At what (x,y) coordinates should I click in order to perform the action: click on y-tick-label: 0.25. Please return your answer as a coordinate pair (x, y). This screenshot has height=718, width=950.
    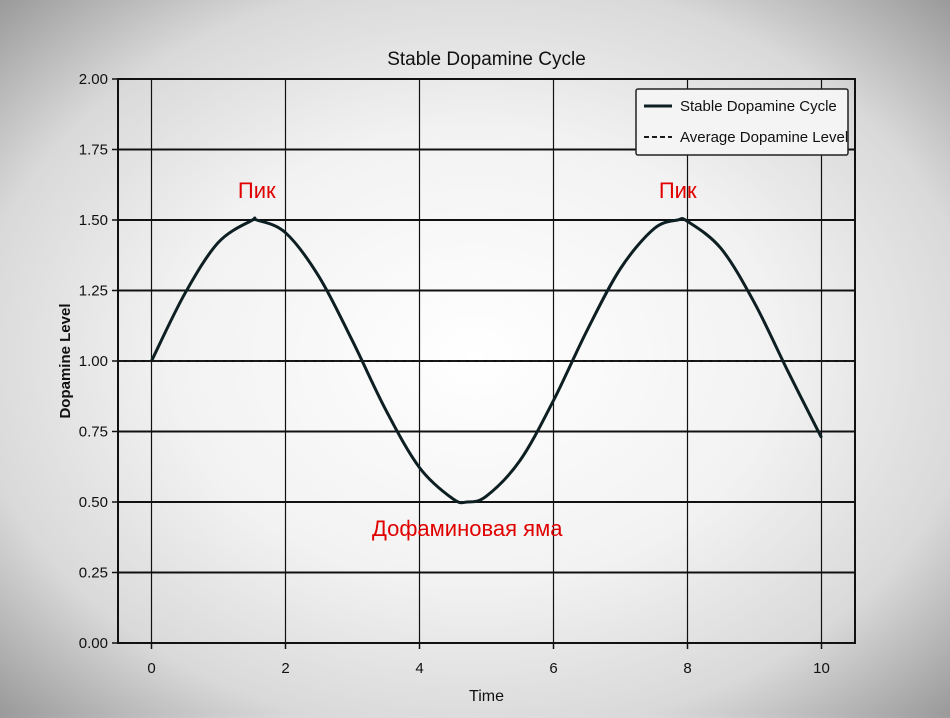
    Looking at the image, I should click on (93, 573).